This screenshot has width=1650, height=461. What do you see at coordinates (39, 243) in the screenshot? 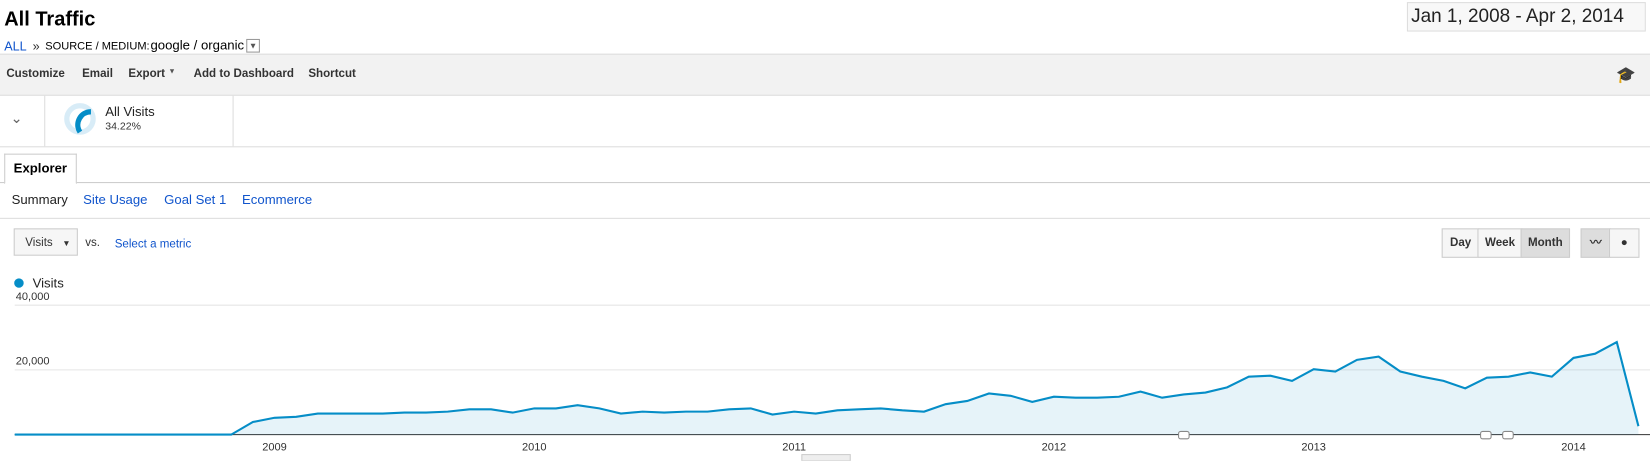
I see `metric-selected: Visits` at bounding box center [39, 243].